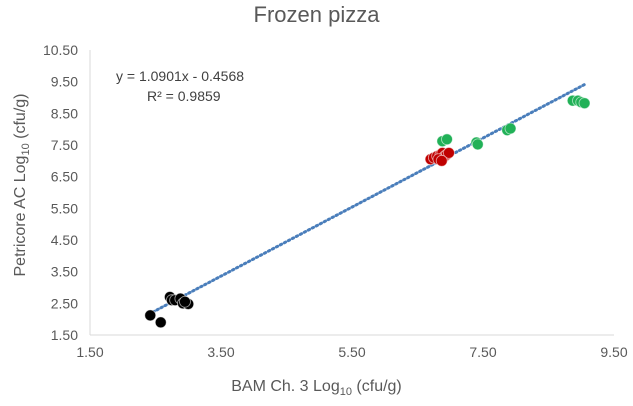 The image size is (633, 406). Describe the element at coordinates (64, 272) in the screenshot. I see `y-tick-label: 3.50` at that location.